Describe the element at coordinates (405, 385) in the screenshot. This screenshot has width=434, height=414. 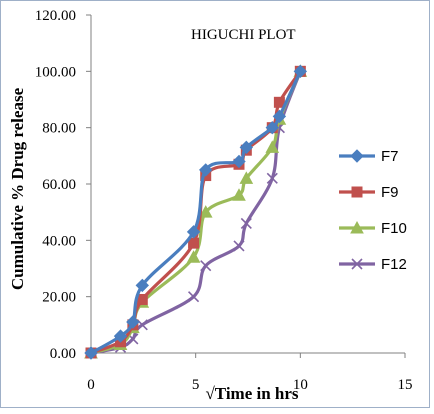
I see `x-tick-label: 15` at that location.